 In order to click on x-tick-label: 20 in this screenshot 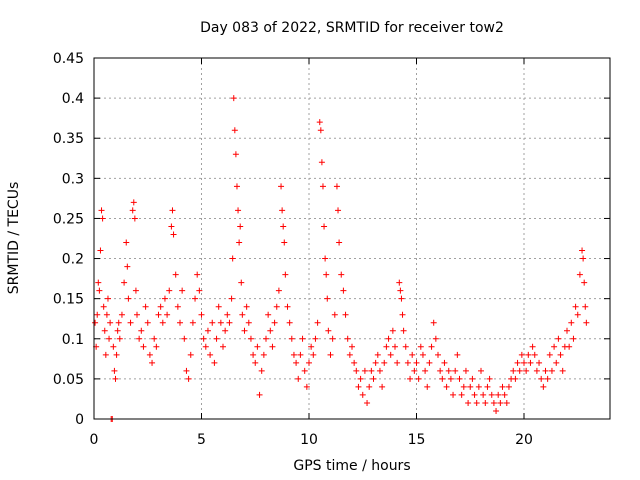, I will do `click(524, 440)`.